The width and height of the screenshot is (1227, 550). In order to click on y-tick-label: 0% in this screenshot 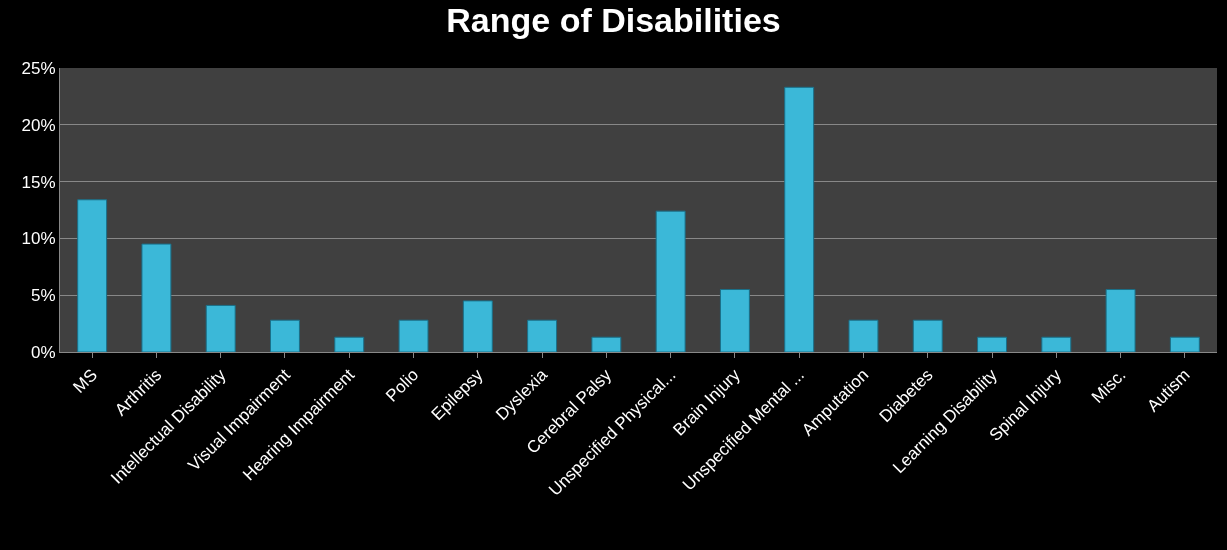, I will do `click(43, 352)`.